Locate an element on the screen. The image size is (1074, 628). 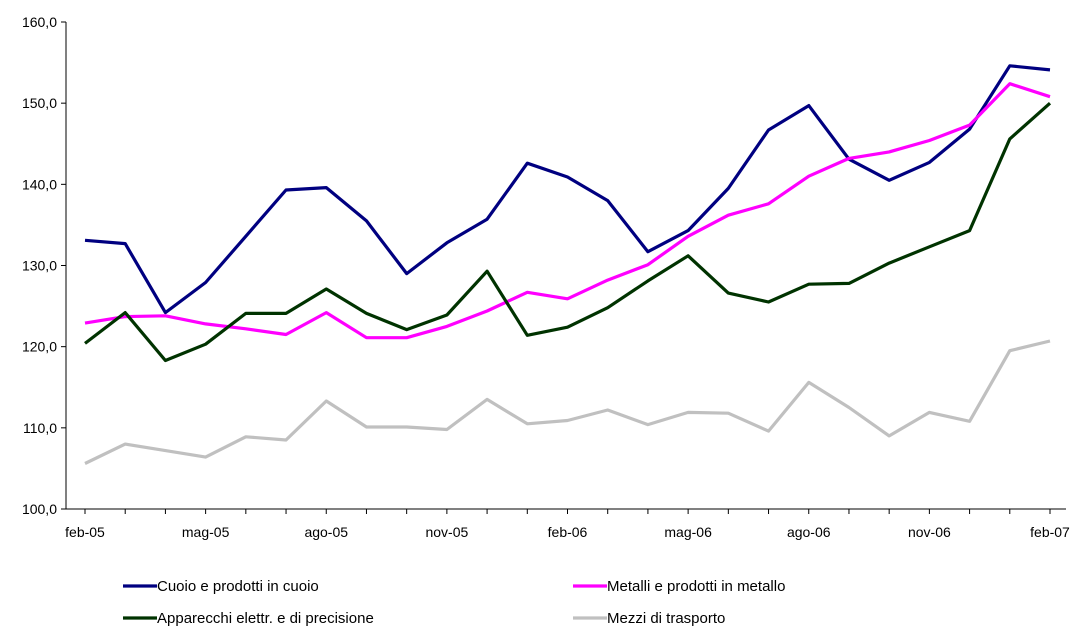
y-tick-label: 100,0 is located at coordinates (39, 509).